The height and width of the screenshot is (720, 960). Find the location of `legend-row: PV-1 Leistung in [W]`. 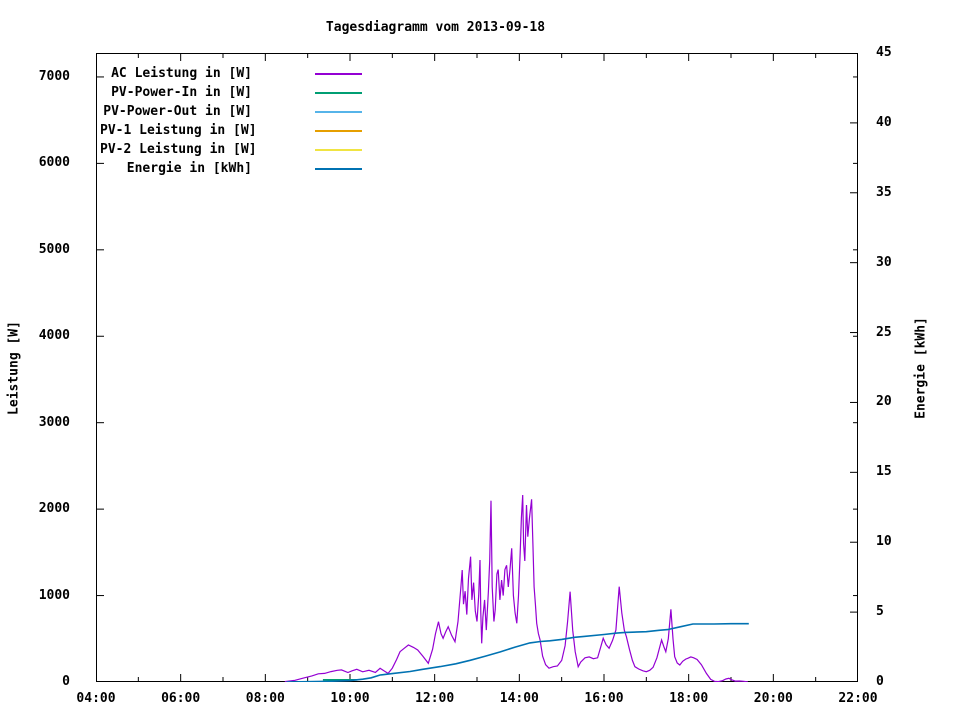

legend-row: PV-1 Leistung in [W] is located at coordinates (231, 130).